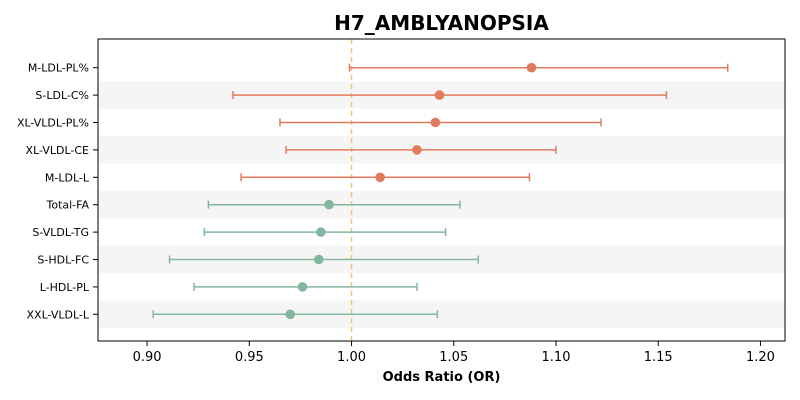 The image size is (800, 400). What do you see at coordinates (442, 377) in the screenshot?
I see `x-axis-label: Odds Ratio (OR)` at bounding box center [442, 377].